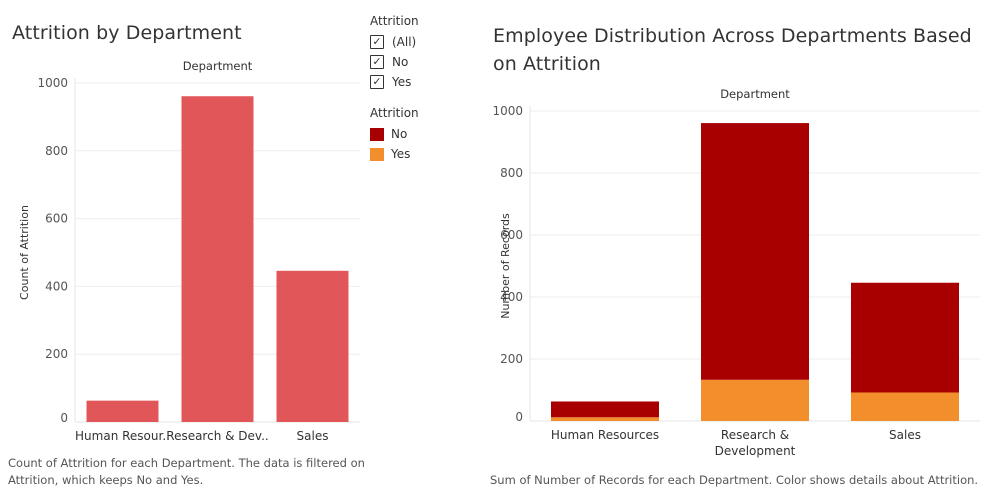 This screenshot has height=497, width=984. I want to click on legend-item-yes: Yes, so click(394, 154).